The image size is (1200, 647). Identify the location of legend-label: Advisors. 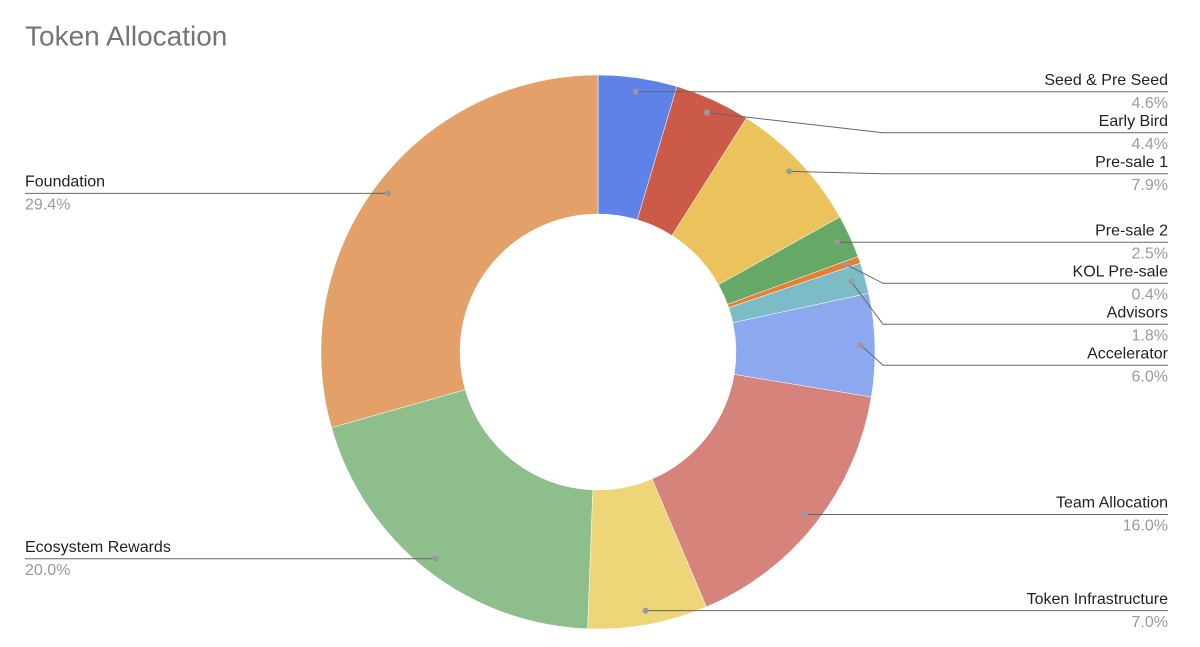
(1137, 312).